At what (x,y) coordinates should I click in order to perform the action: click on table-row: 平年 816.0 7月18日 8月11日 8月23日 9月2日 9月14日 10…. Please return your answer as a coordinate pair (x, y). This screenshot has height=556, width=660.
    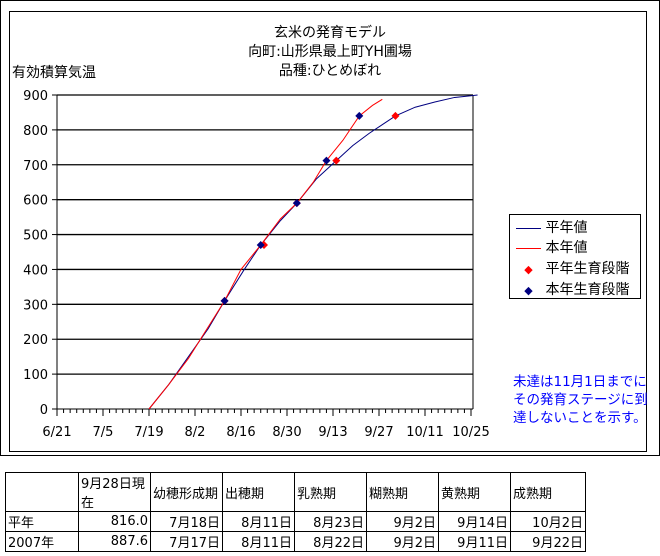
    Looking at the image, I should click on (295, 521).